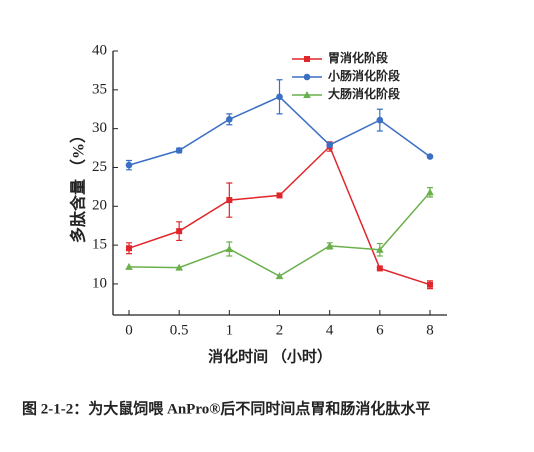  I want to click on x-tick-label: 0.5, so click(179, 330).